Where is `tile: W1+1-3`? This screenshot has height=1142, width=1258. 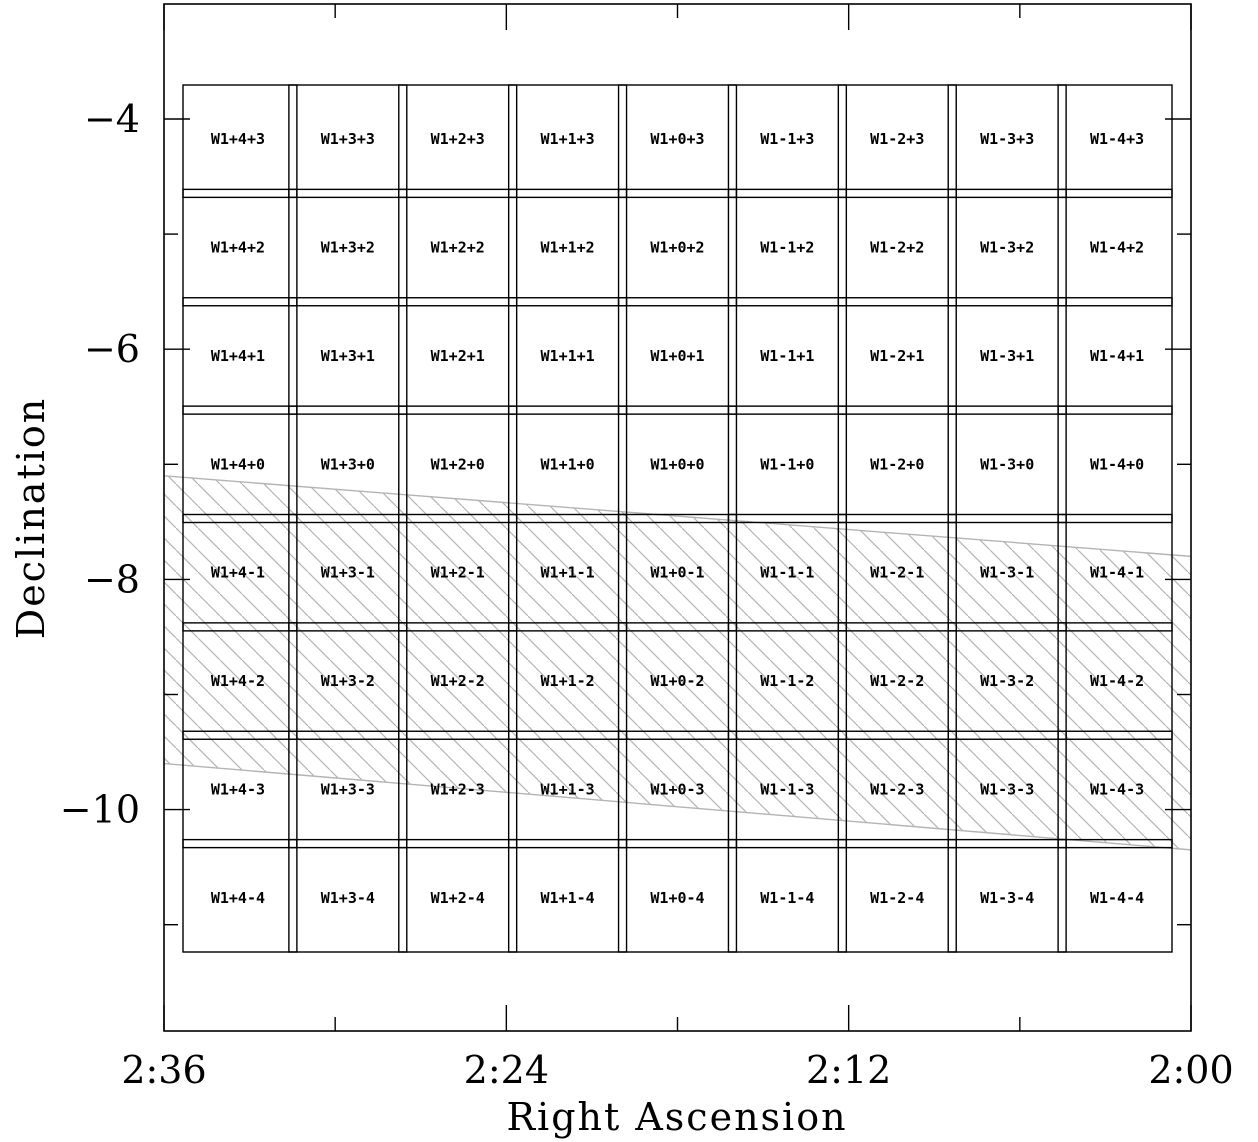 tile: W1+1-3 is located at coordinates (567, 789).